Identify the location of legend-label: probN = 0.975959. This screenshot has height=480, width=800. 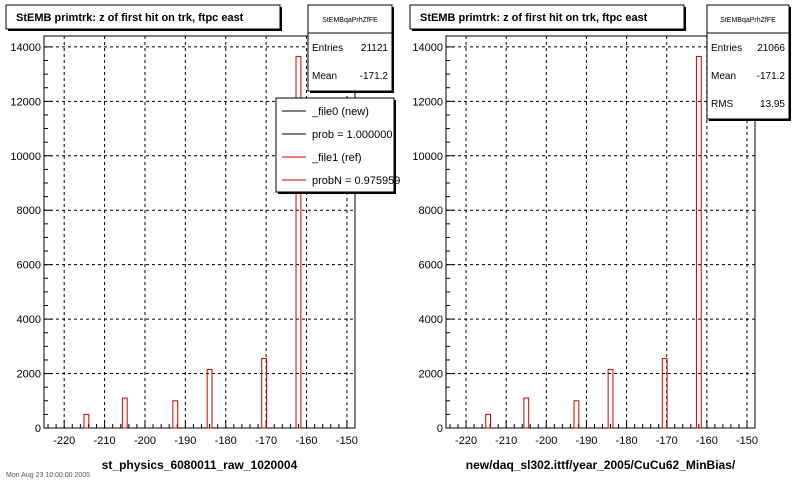
(356, 181).